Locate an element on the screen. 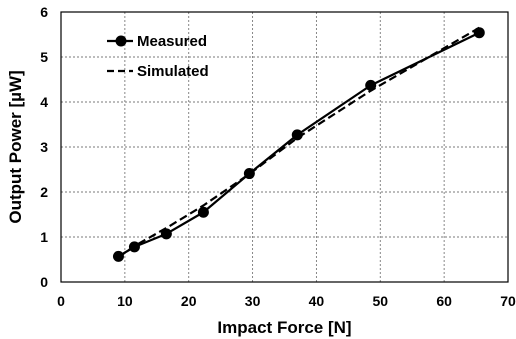  y-tick-label: 3 is located at coordinates (44, 147).